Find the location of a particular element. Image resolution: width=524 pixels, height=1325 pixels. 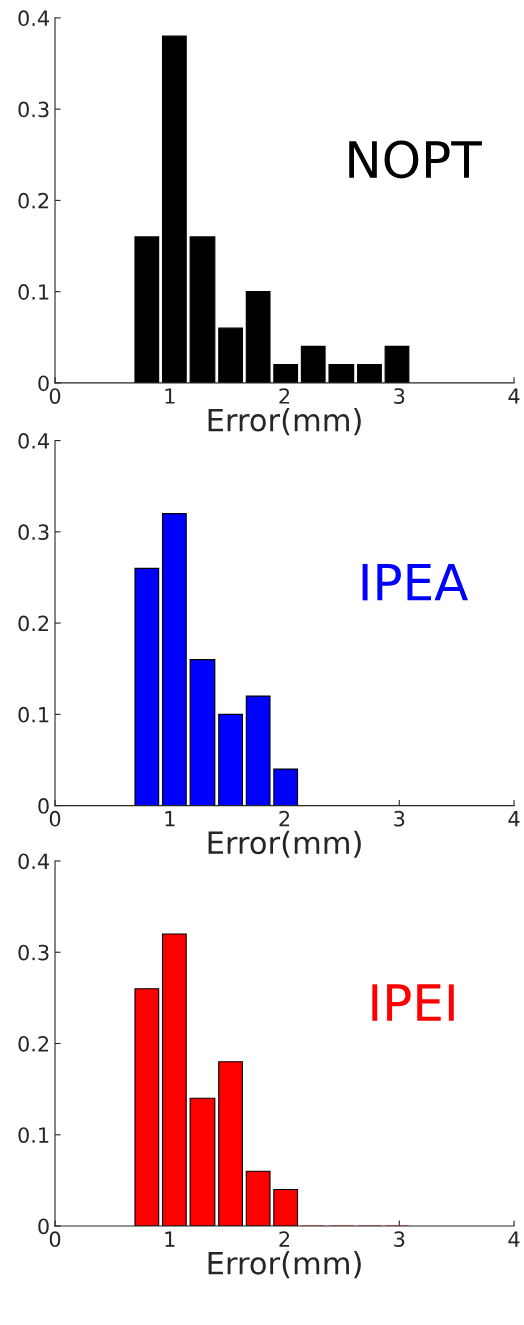

text: NOPT is located at coordinates (415, 159).